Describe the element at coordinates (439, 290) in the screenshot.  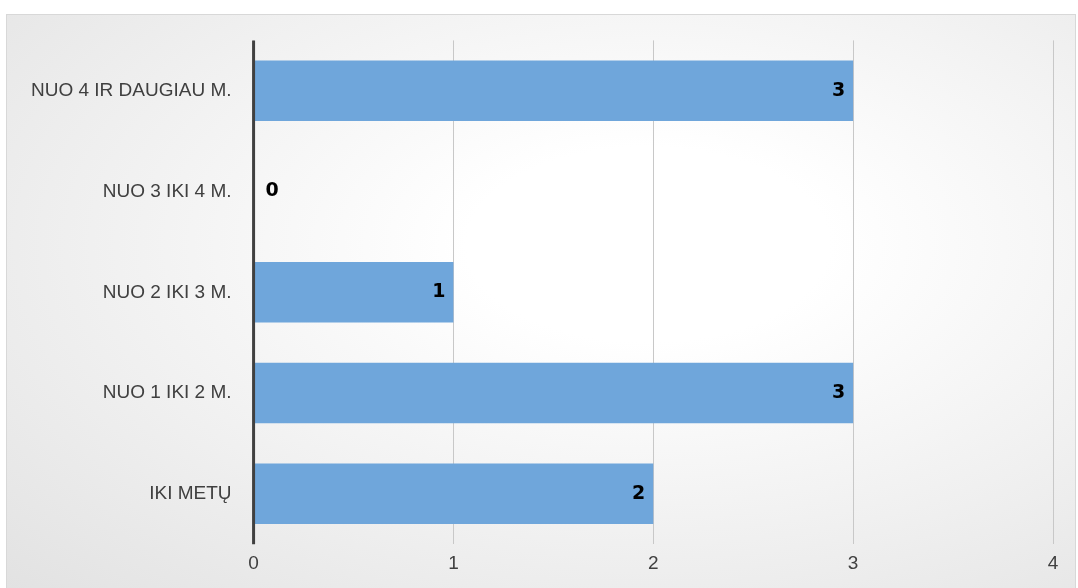
I see `data-label: 1` at that location.